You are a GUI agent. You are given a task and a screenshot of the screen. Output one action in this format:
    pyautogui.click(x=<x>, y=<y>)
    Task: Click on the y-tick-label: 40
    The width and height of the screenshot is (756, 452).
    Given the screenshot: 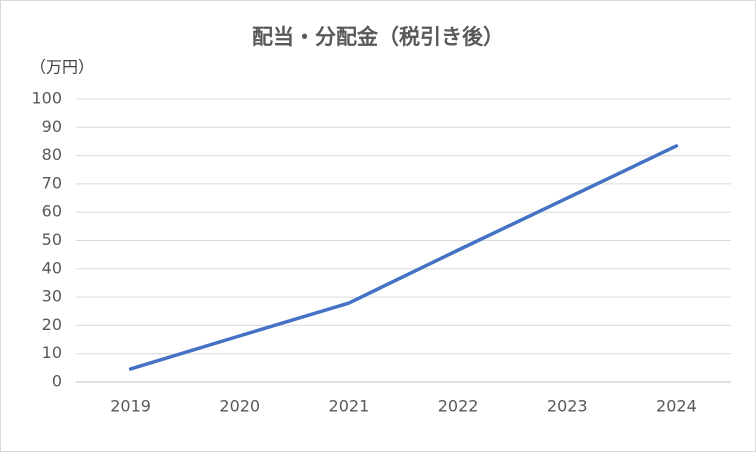 What is the action you would take?
    pyautogui.click(x=52, y=267)
    